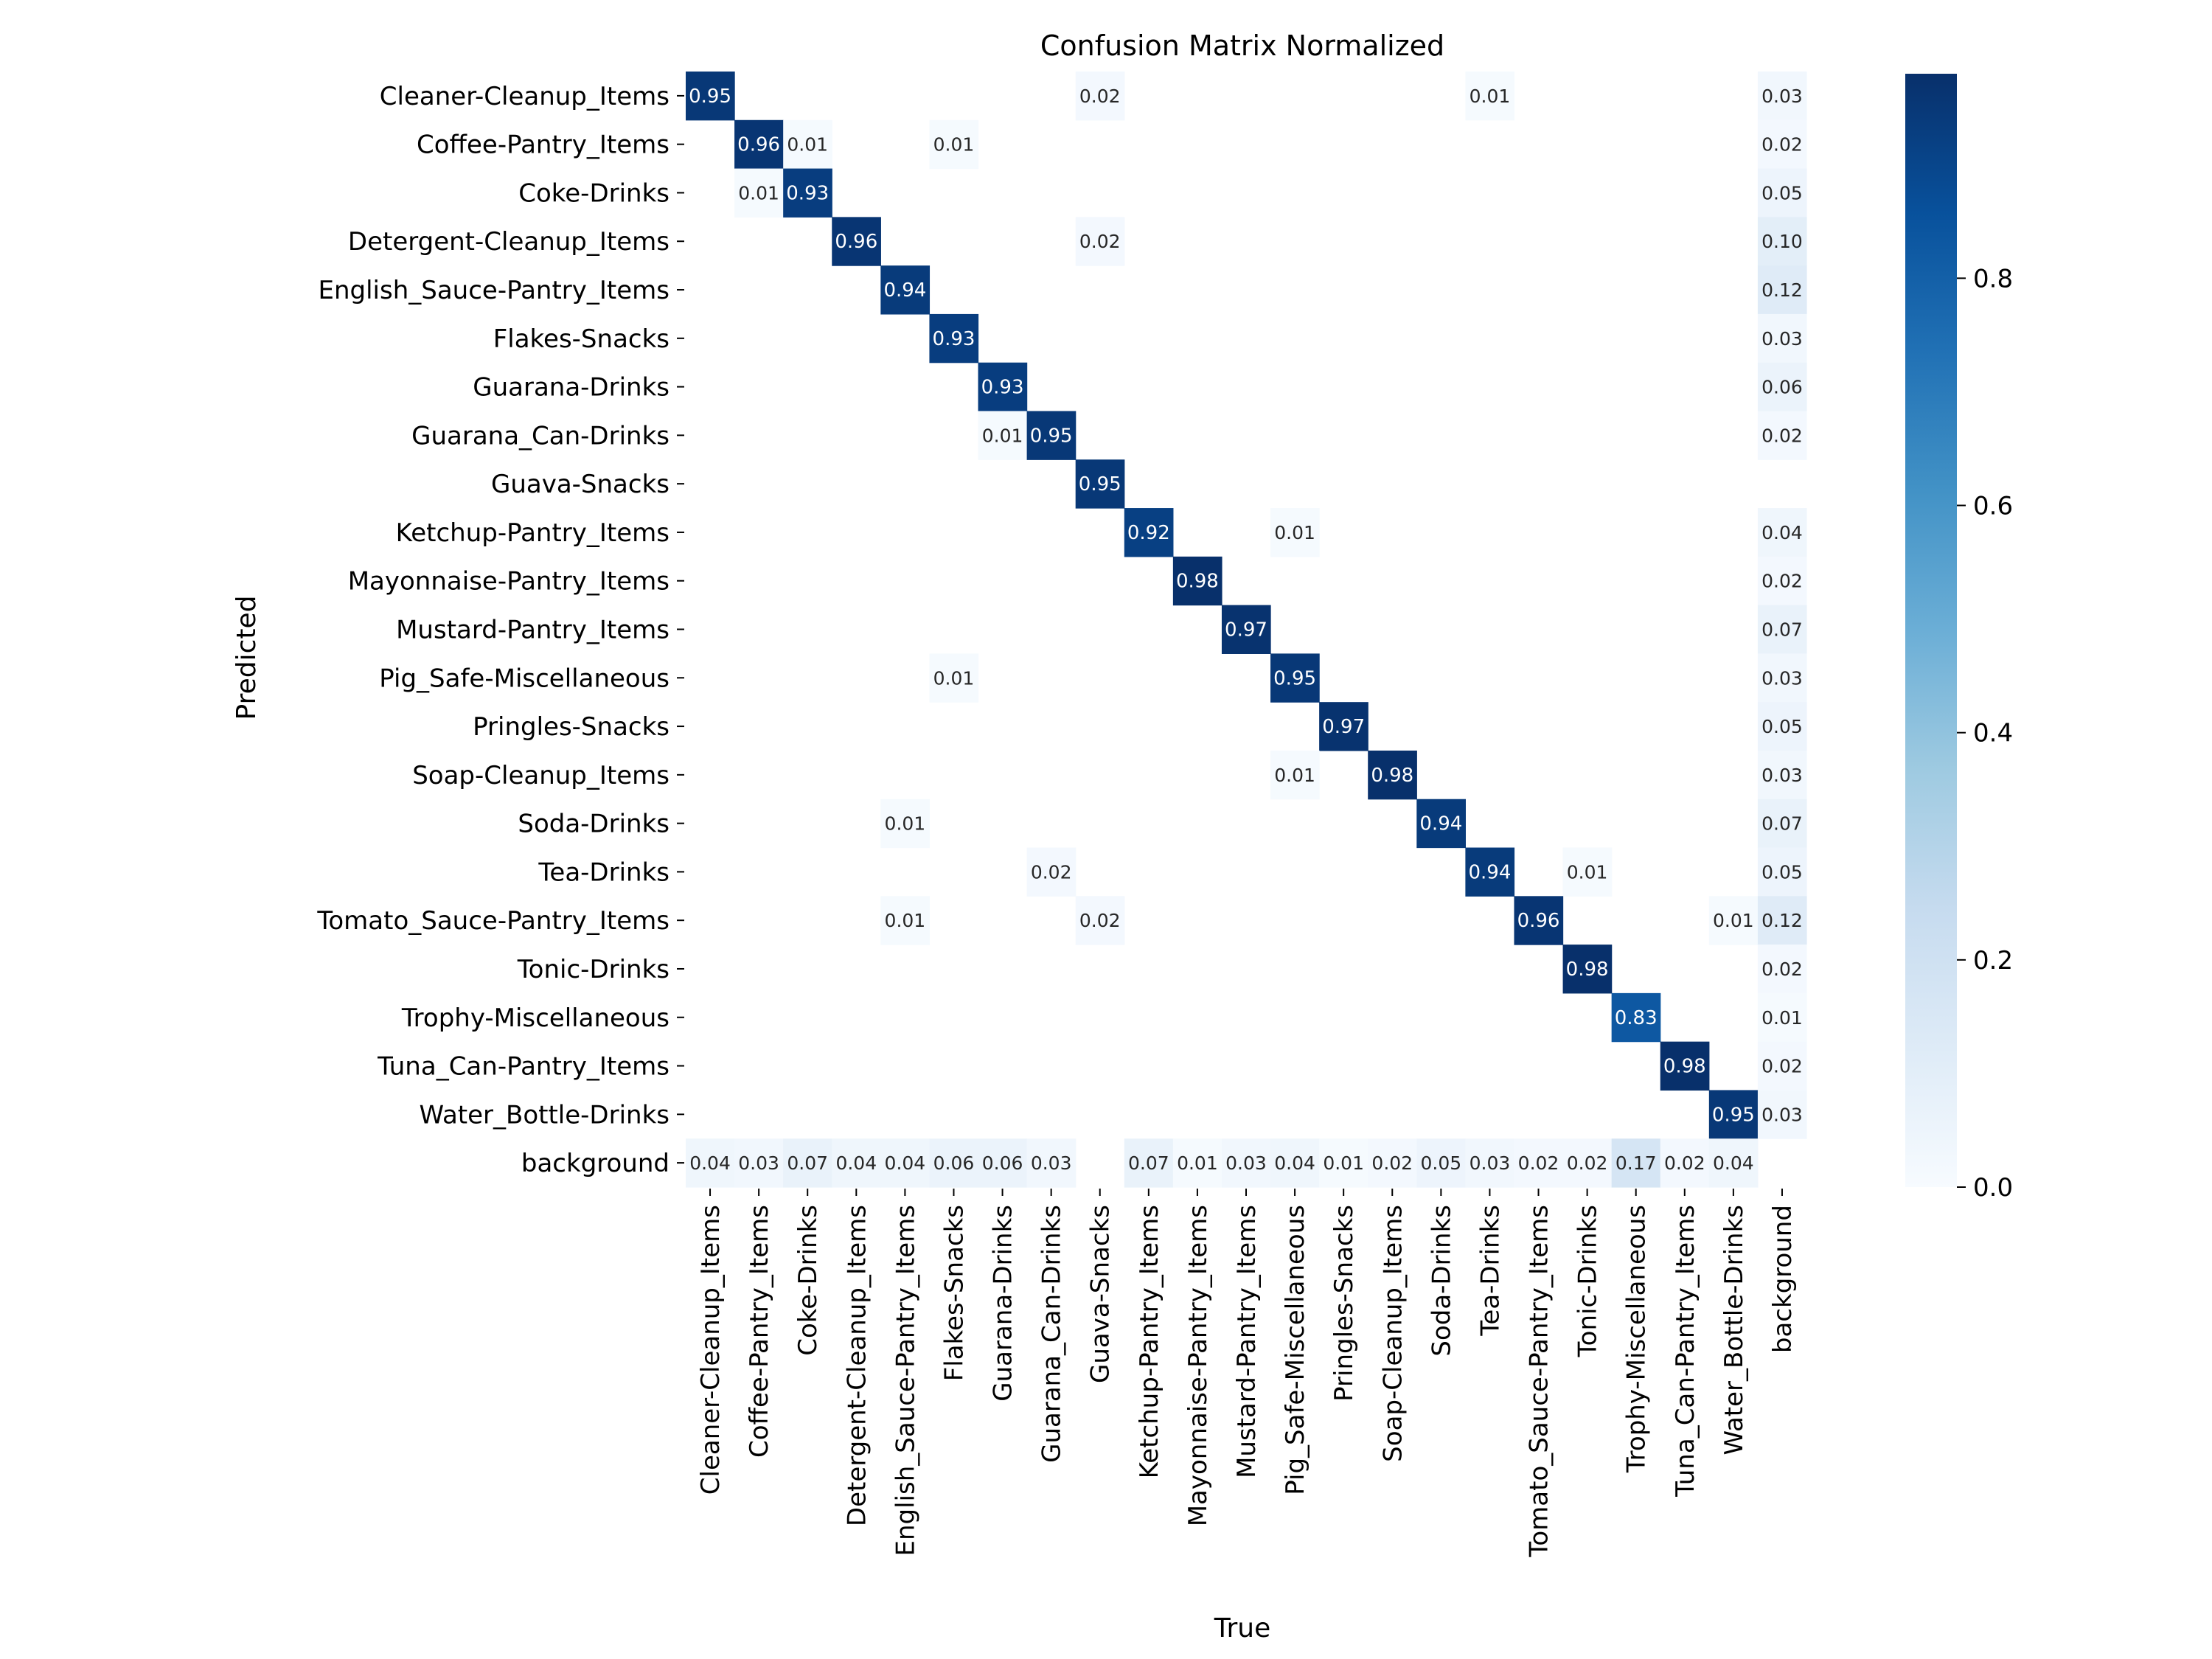 This screenshot has height=1659, width=2212. What do you see at coordinates (545, 1115) in the screenshot?
I see `y-tick-label: Water_Bottle-Drinks` at bounding box center [545, 1115].